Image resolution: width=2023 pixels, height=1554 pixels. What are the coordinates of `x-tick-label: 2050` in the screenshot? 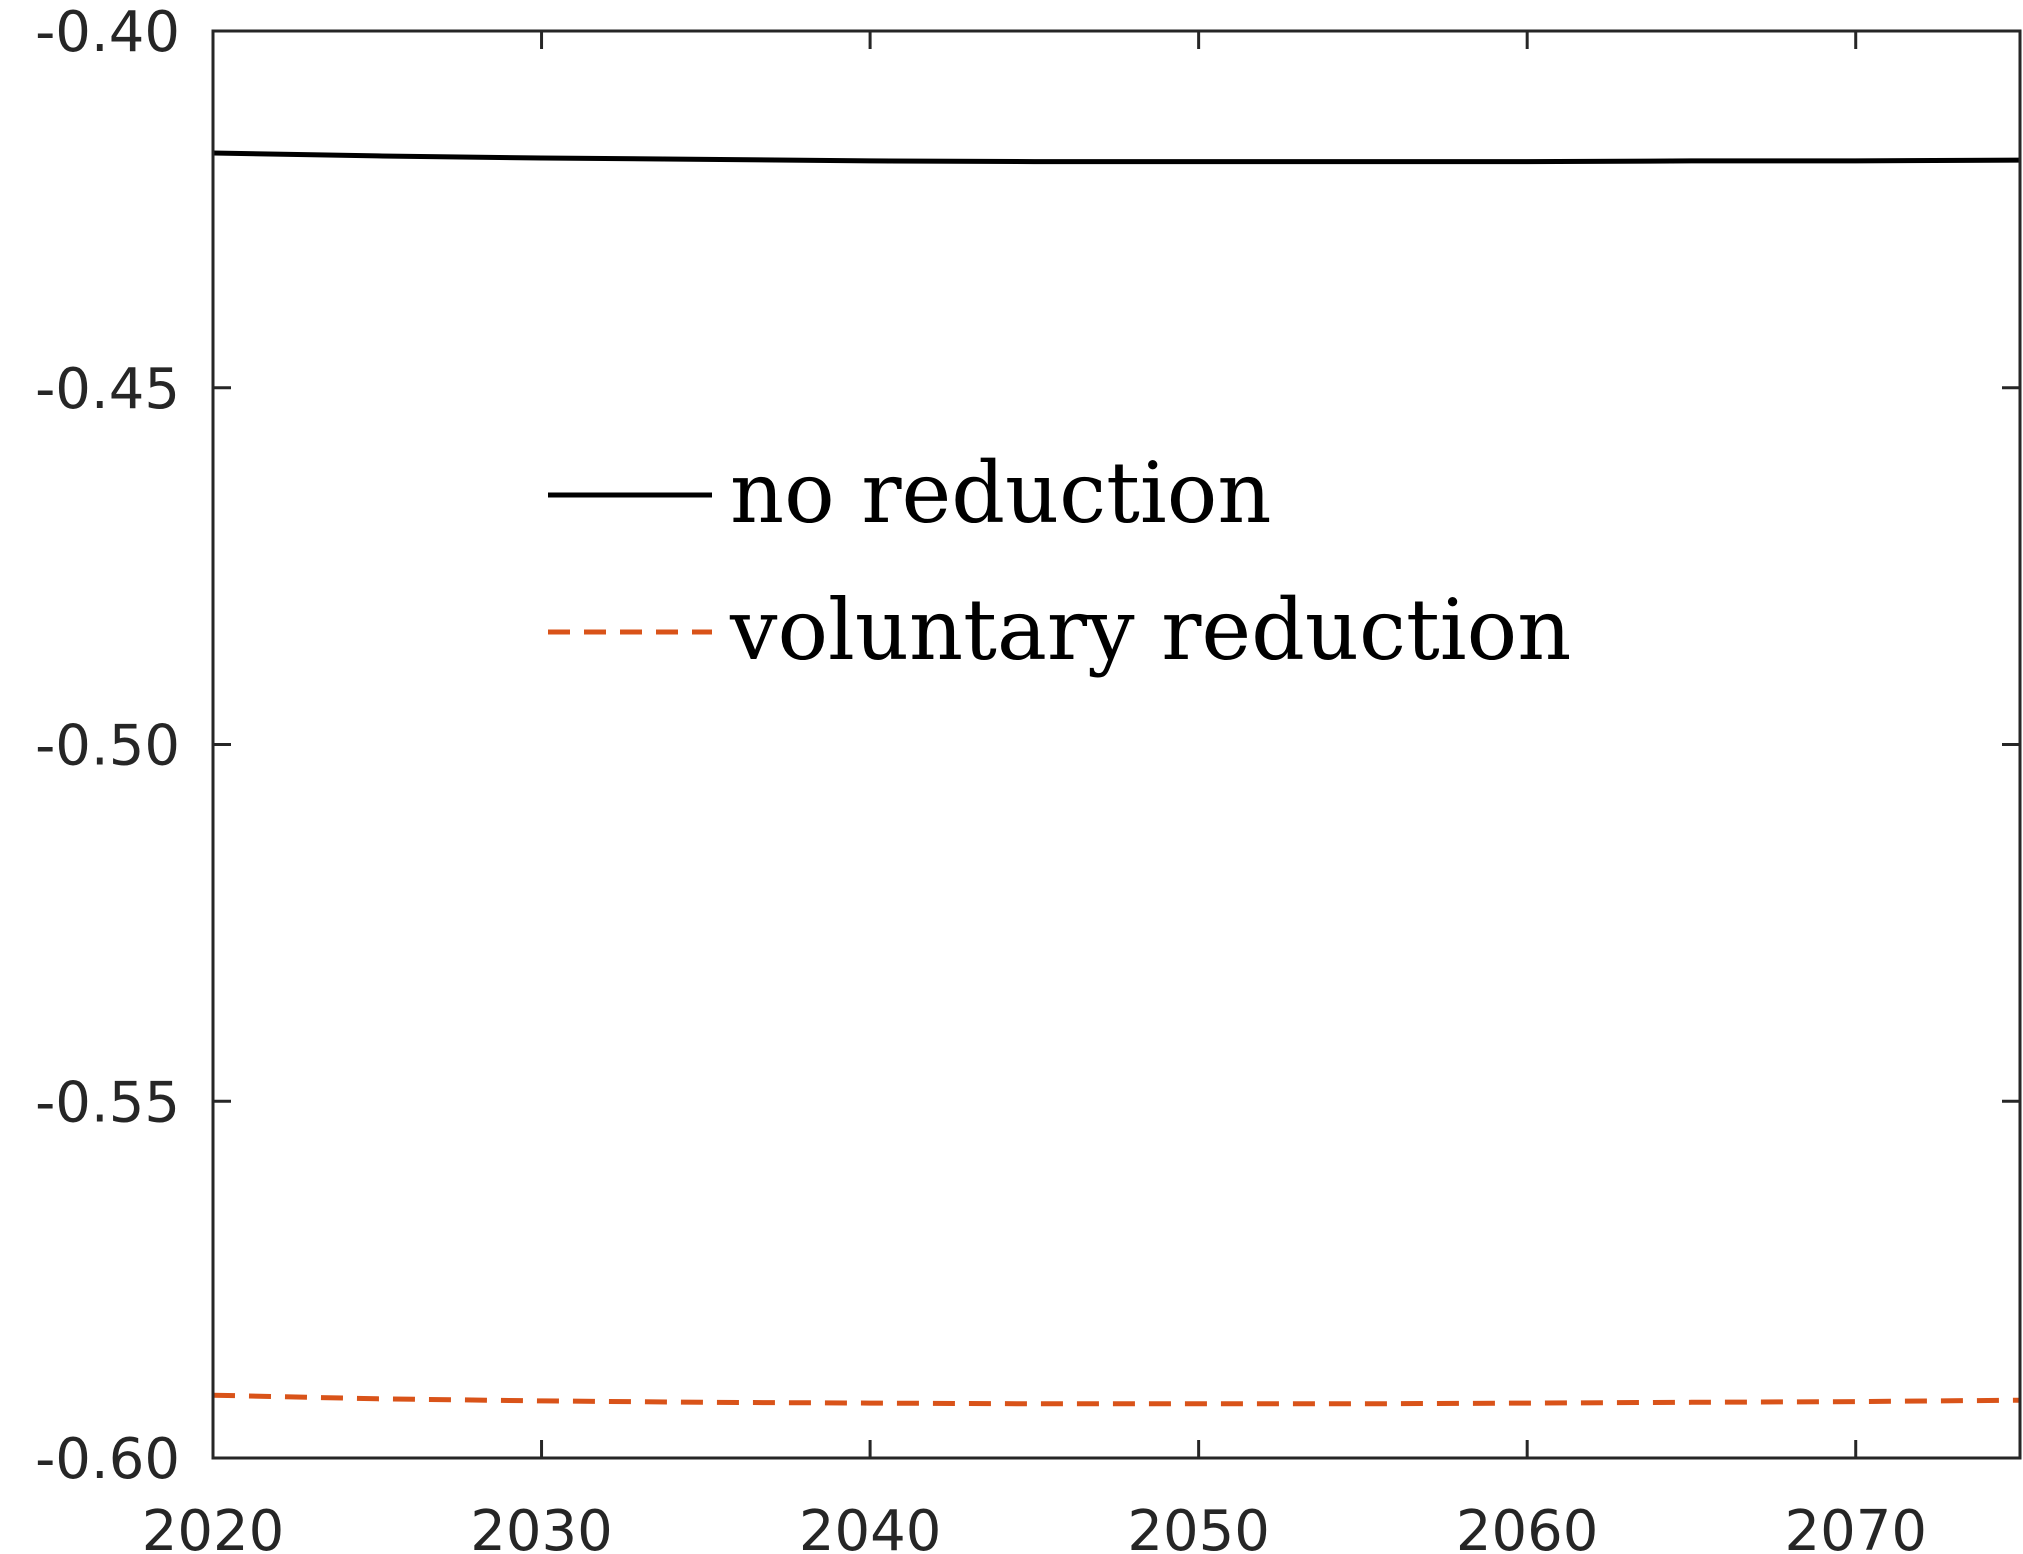 It's located at (1198, 1526).